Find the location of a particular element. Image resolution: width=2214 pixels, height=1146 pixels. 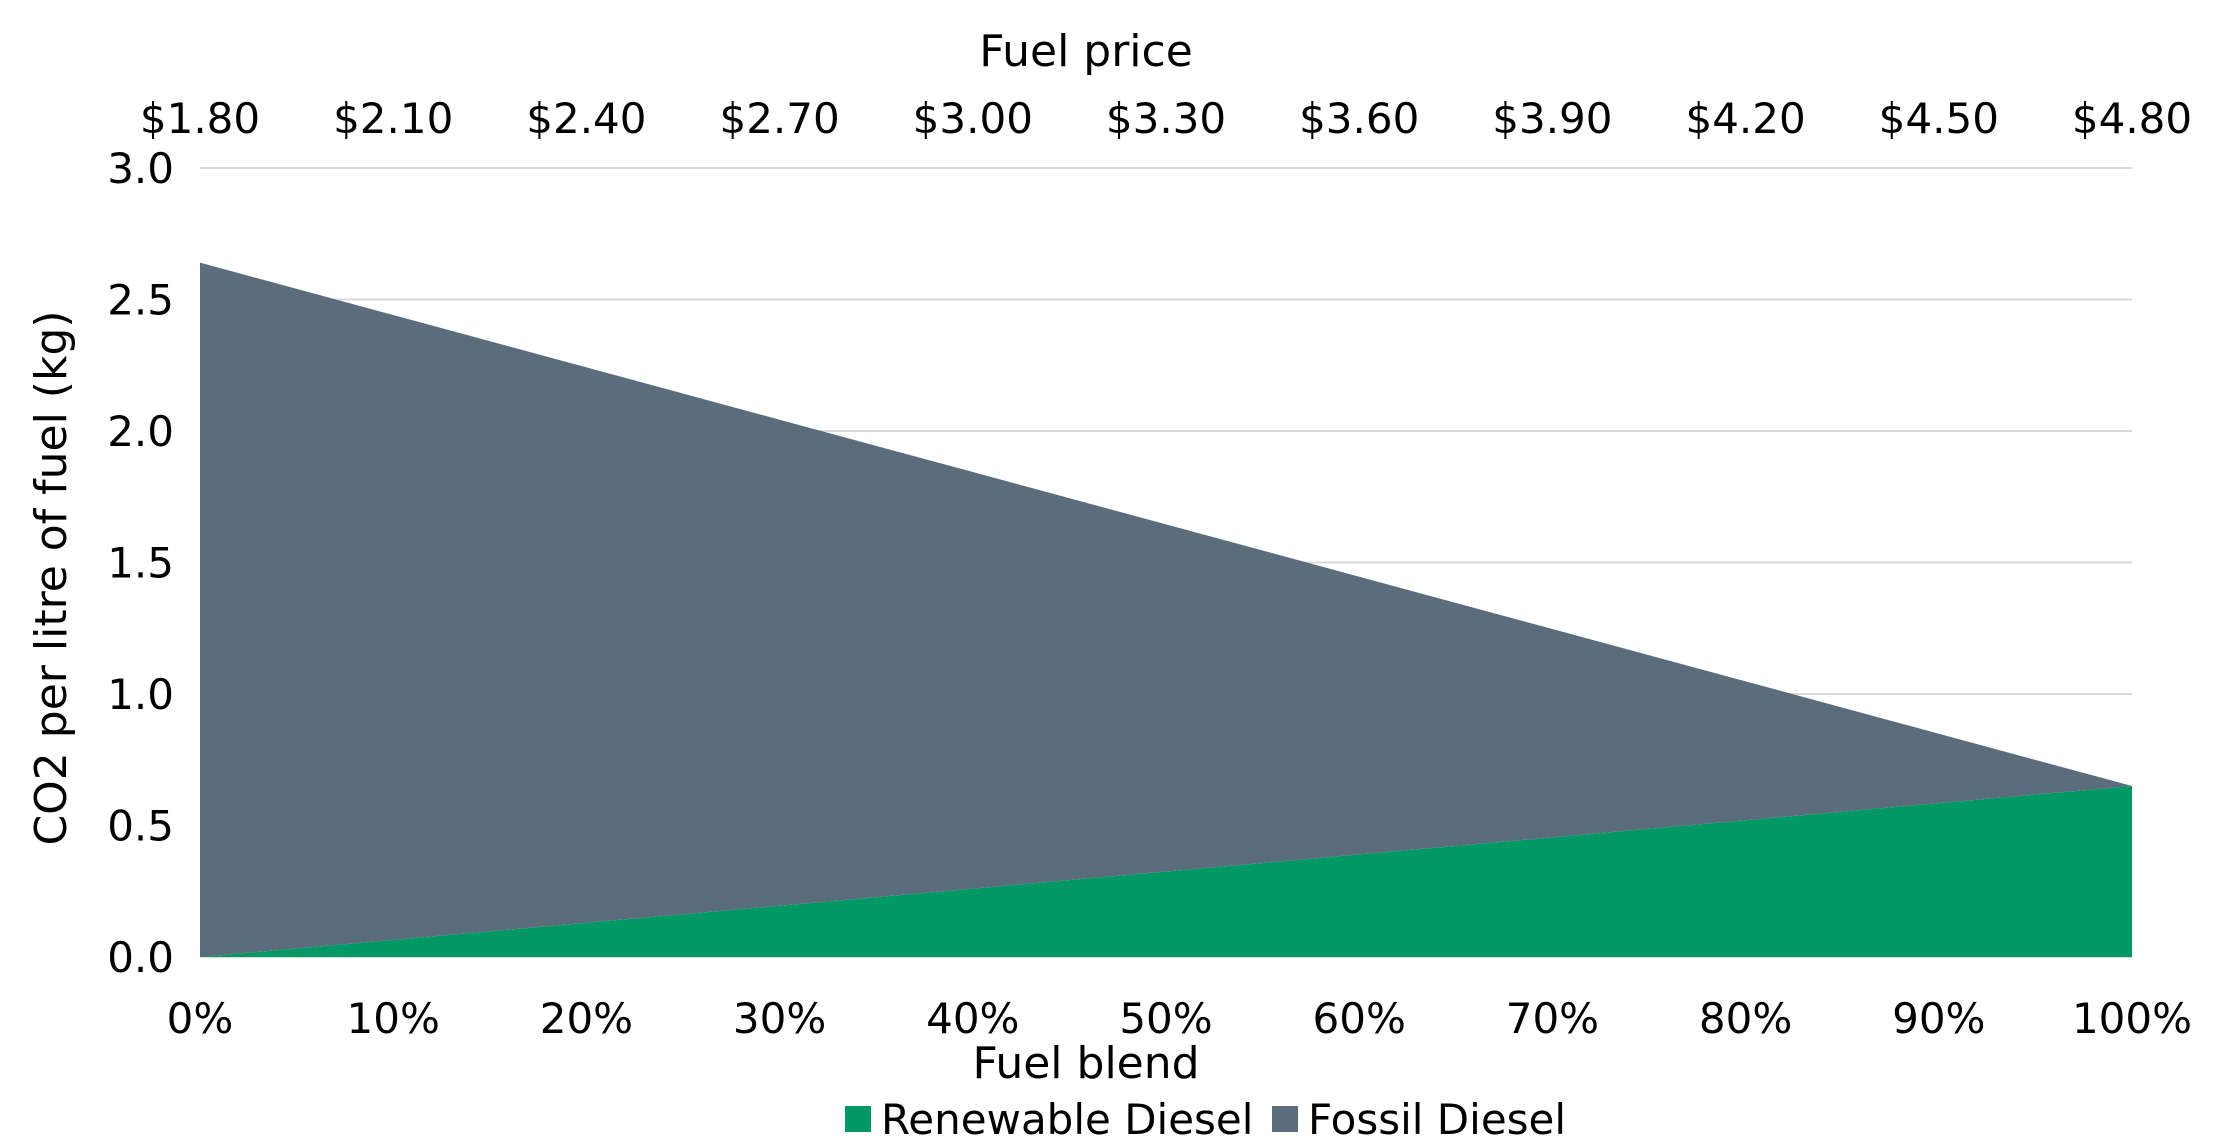

x-tick-label: 70% is located at coordinates (1552, 1018).